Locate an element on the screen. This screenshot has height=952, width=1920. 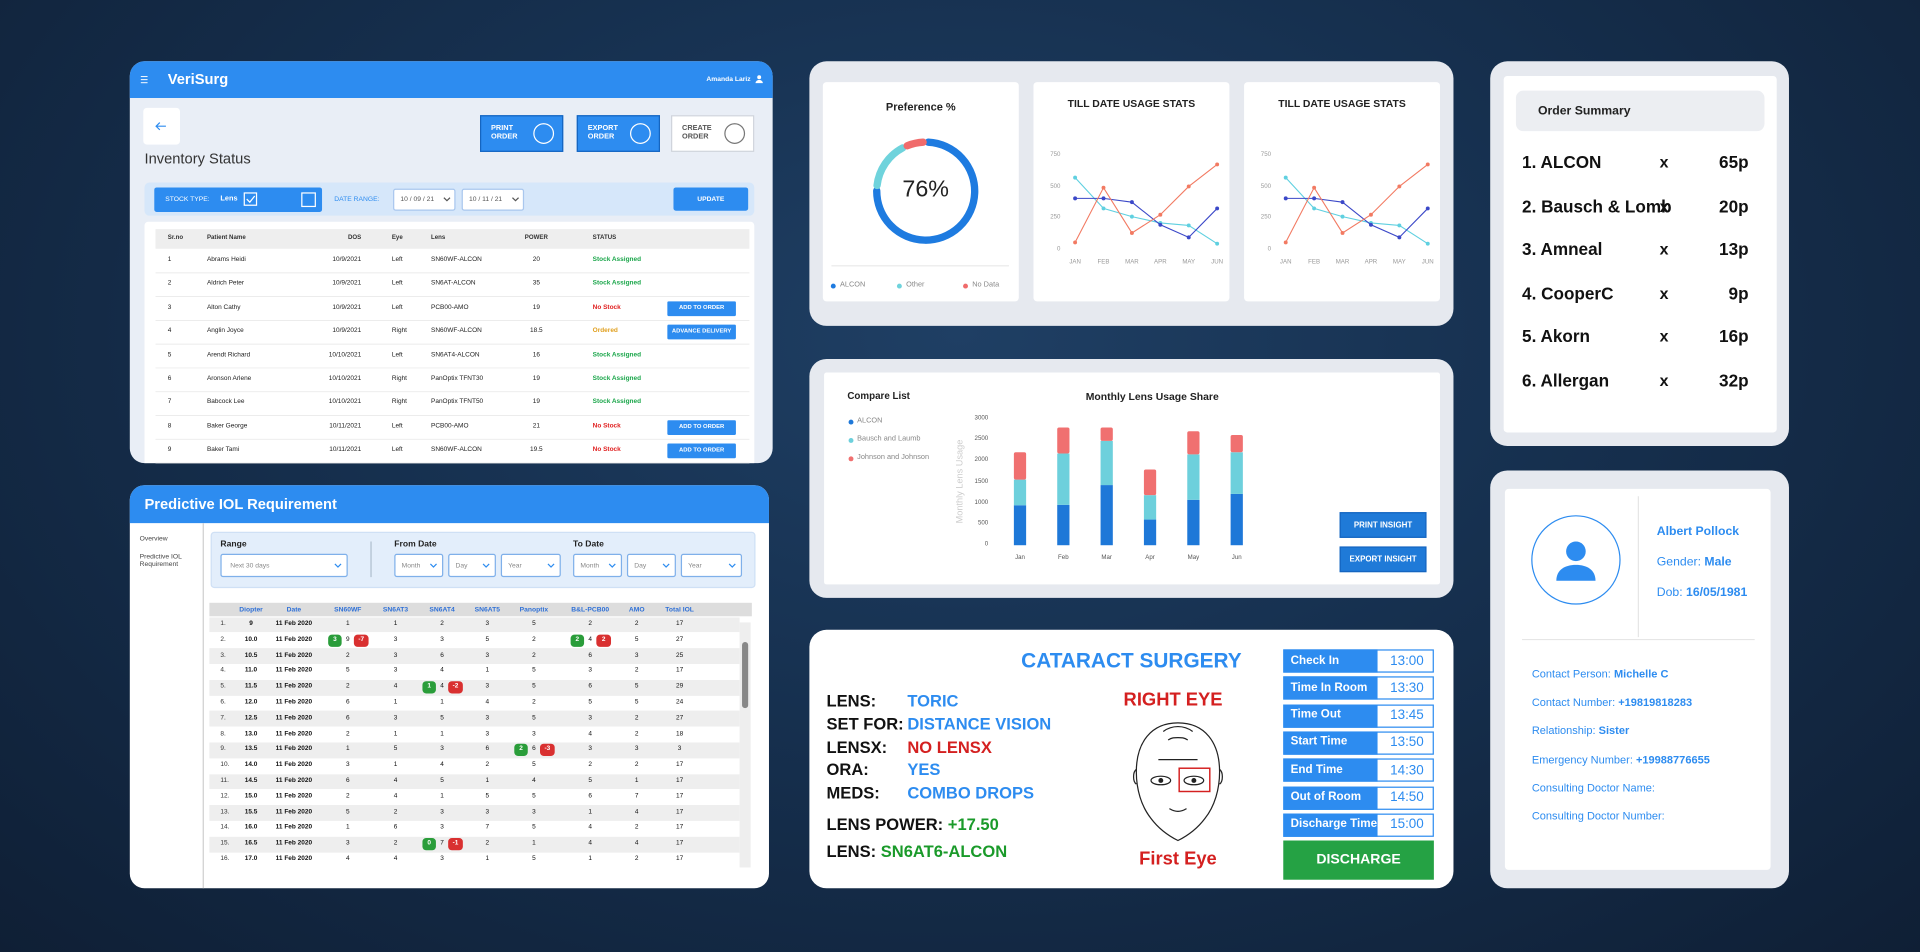
cell: 7 is located at coordinates (442, 843).